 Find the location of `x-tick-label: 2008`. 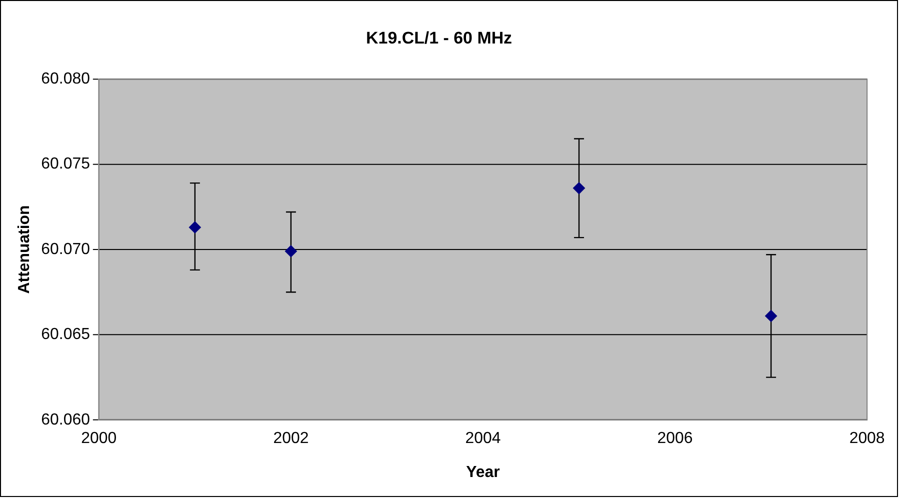

x-tick-label: 2008 is located at coordinates (867, 438).